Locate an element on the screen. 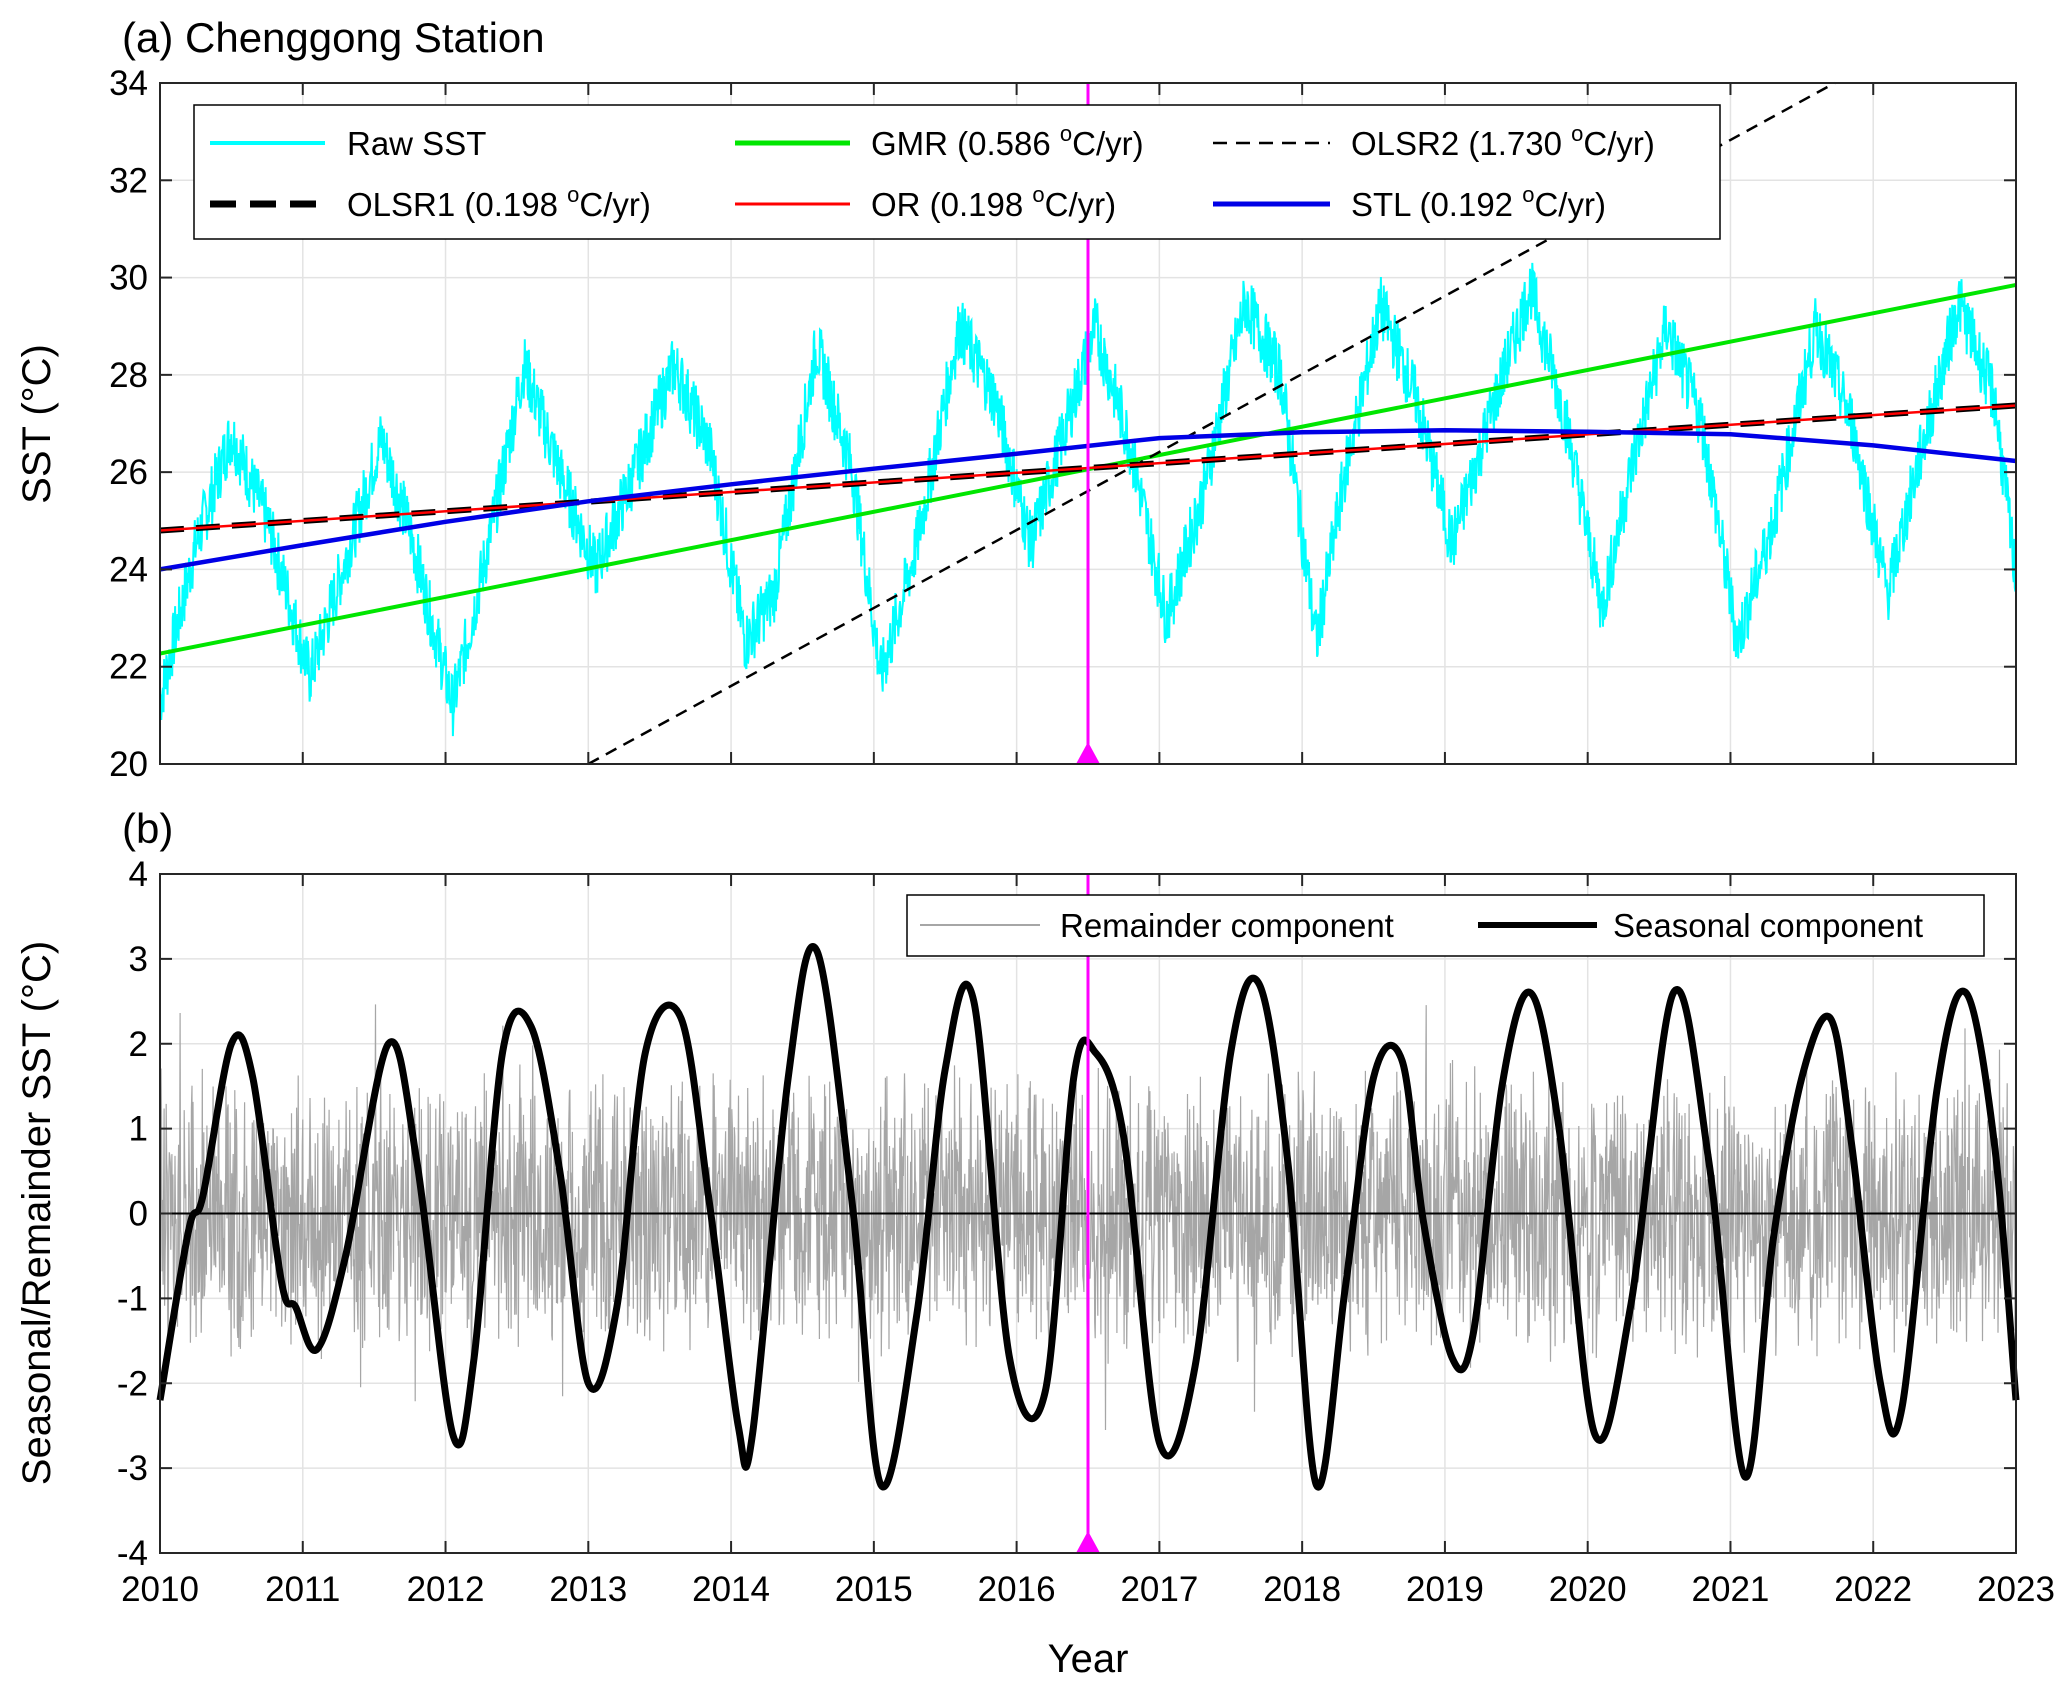 The height and width of the screenshot is (1689, 2067). y-tick-label: 26 is located at coordinates (128, 472).